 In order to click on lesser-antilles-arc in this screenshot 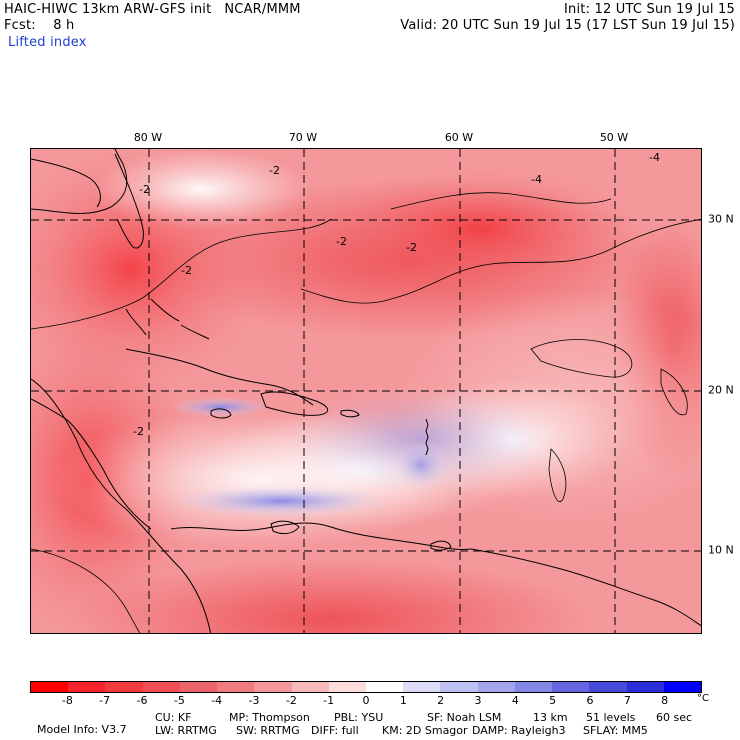, I will do `click(427, 437)`.